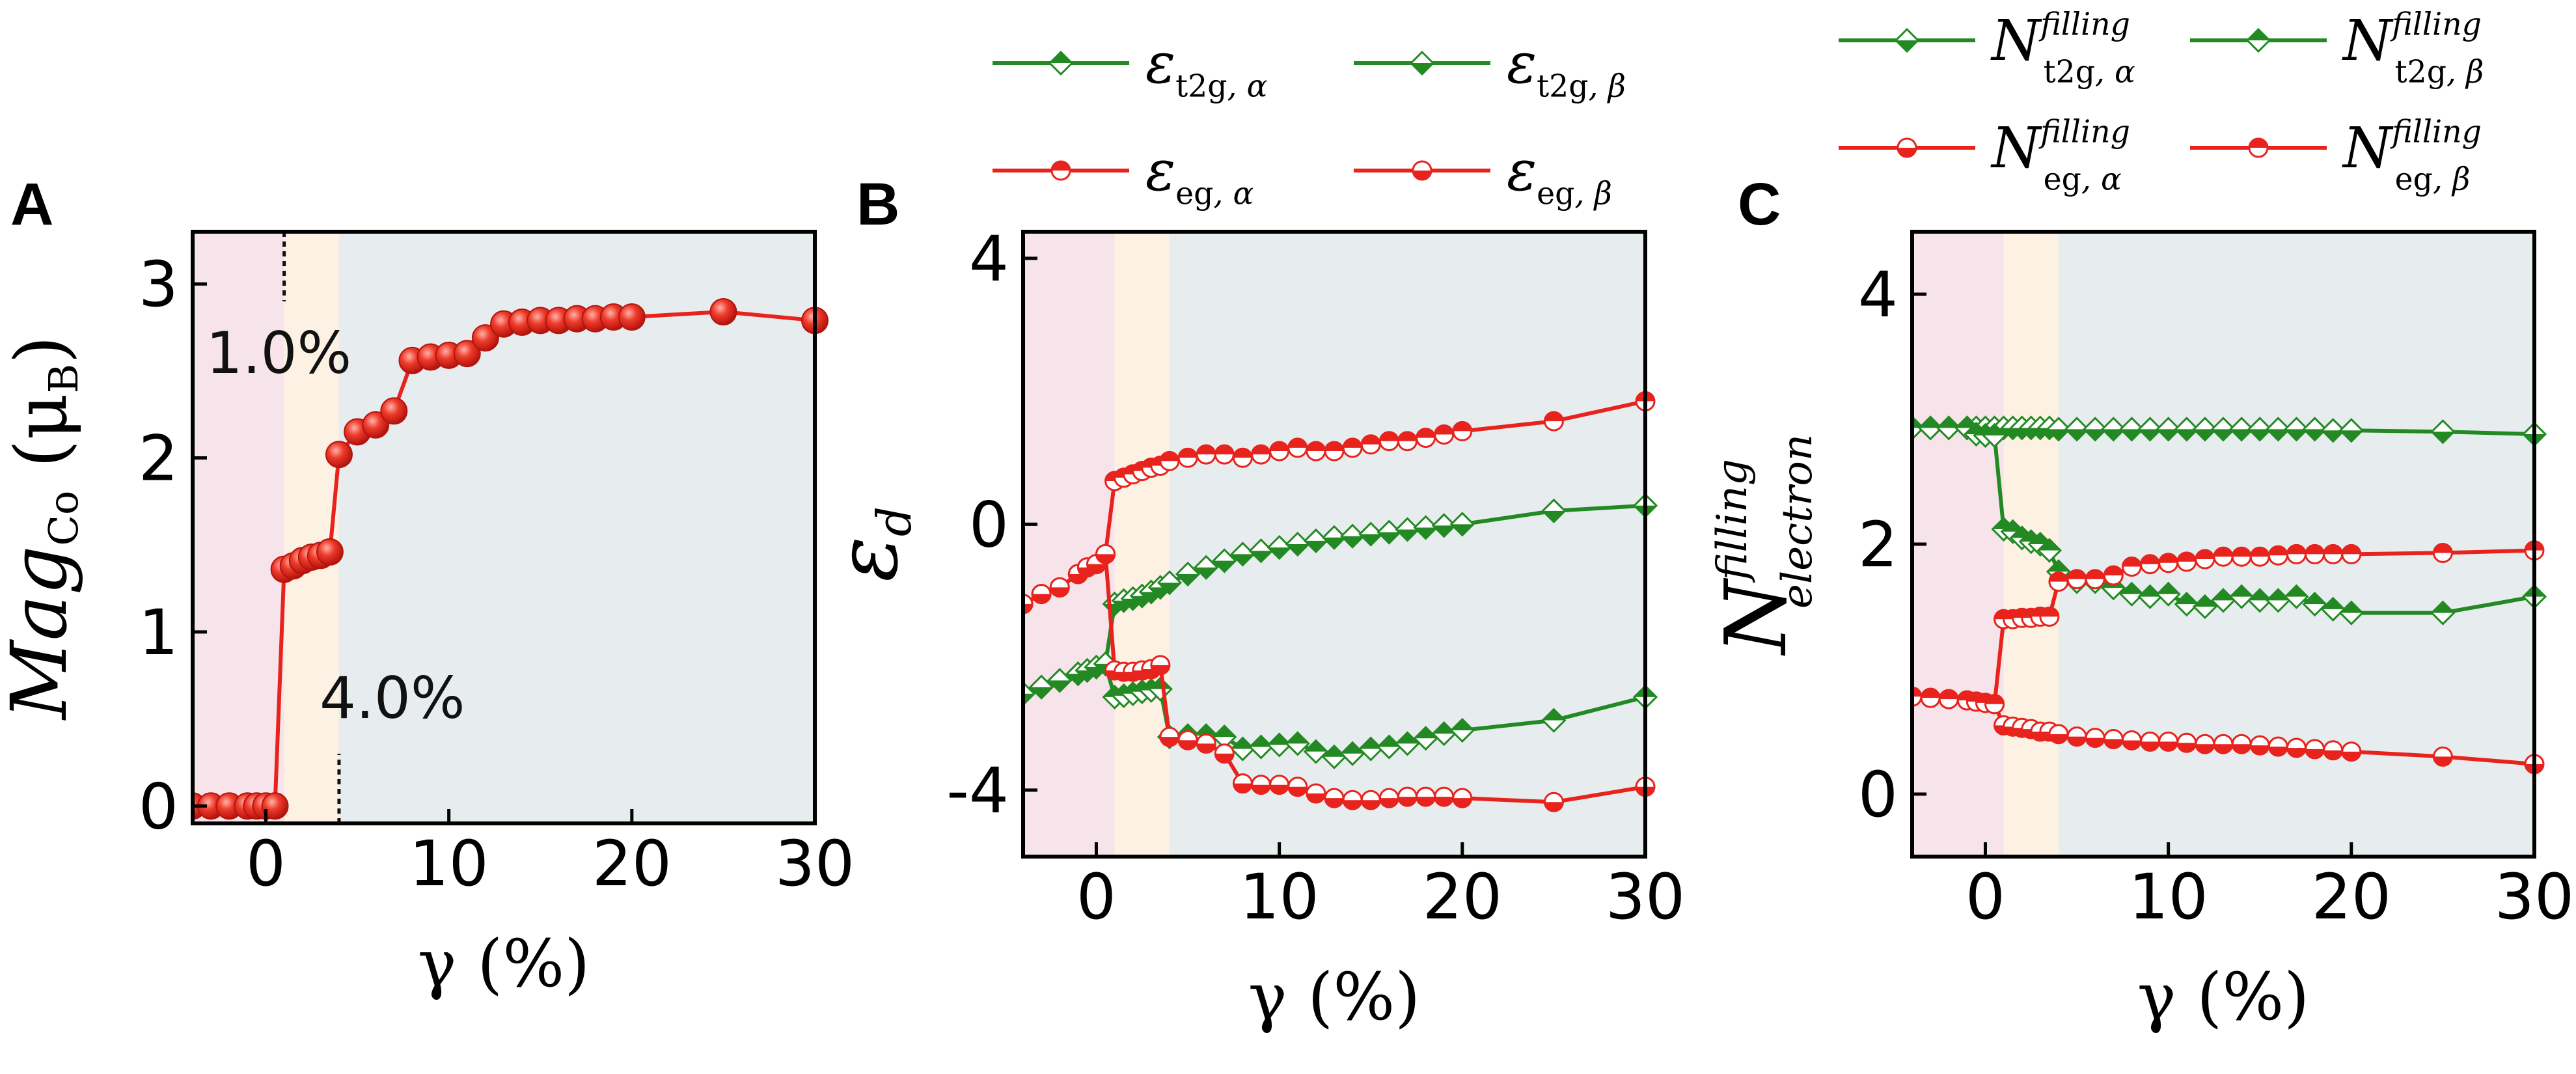 The height and width of the screenshot is (1074, 2576). Describe the element at coordinates (511, 558) in the screenshot. I see `series-mag-co` at that location.